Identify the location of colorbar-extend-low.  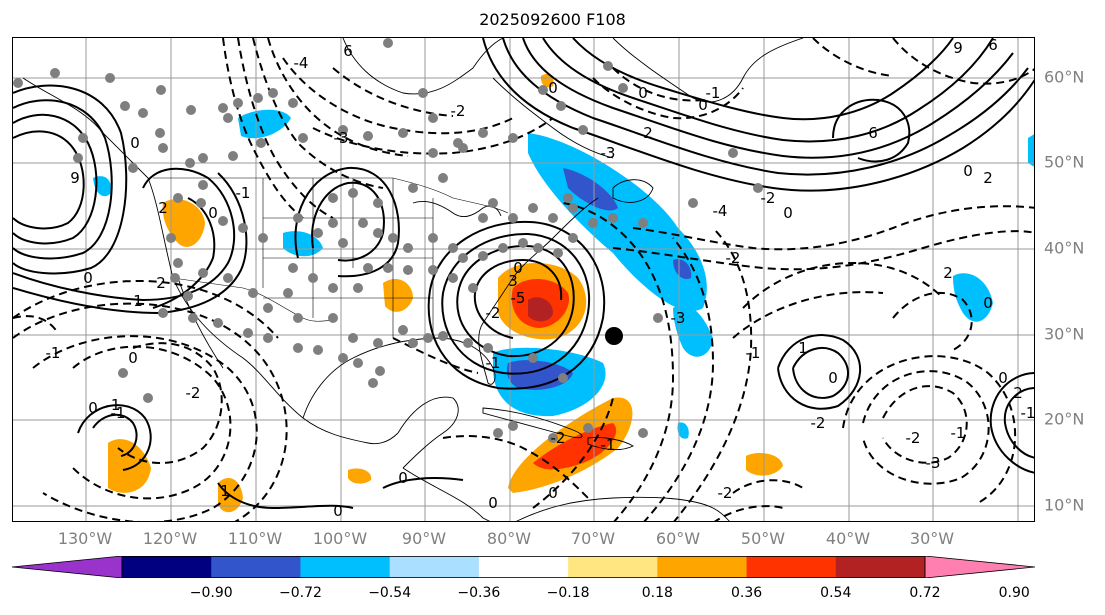
(67, 567).